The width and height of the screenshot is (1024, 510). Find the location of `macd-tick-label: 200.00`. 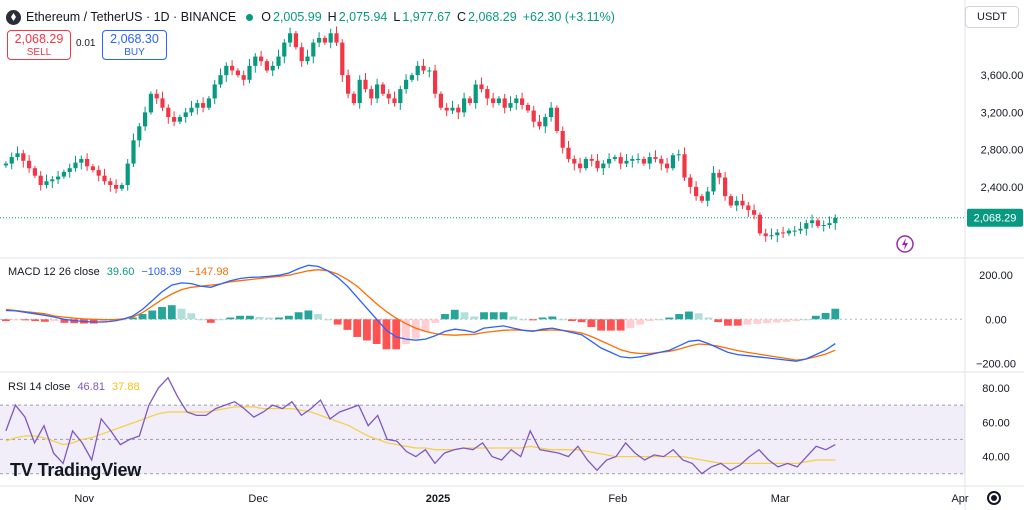

macd-tick-label: 200.00 is located at coordinates (996, 276).